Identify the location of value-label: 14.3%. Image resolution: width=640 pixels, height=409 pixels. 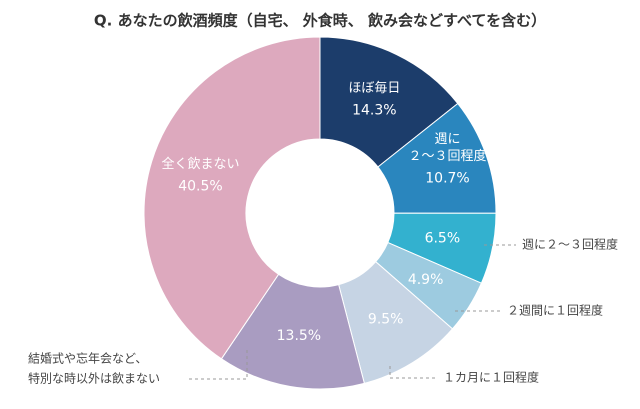
(374, 110).